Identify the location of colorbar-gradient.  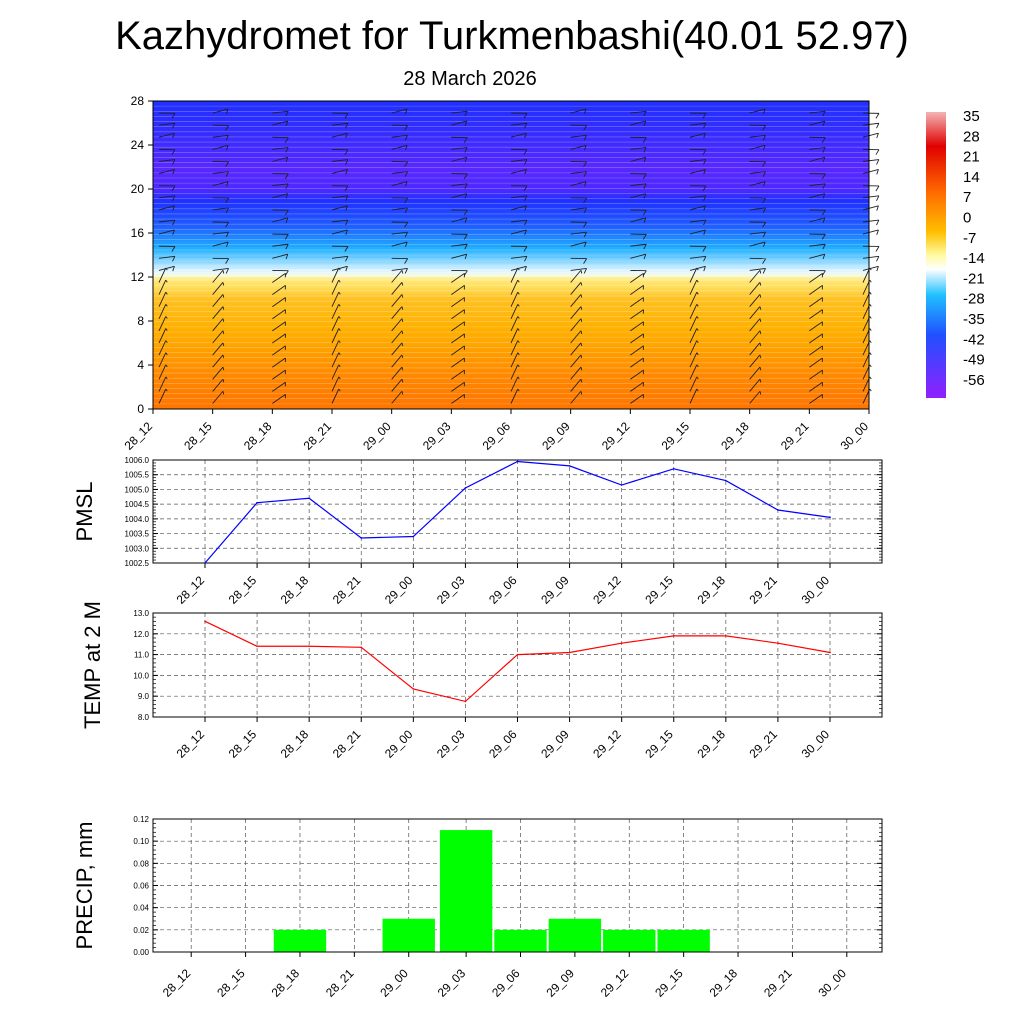
(936, 255).